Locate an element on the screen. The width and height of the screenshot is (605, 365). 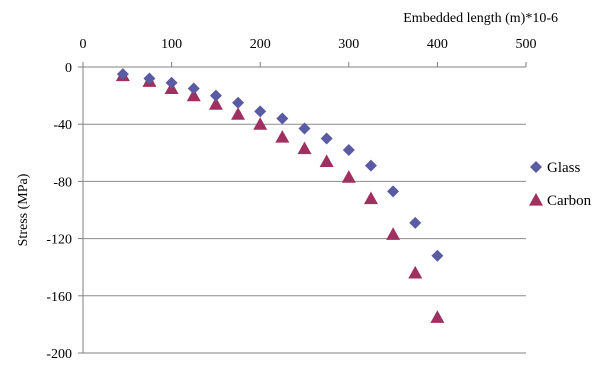
x-axis-title: Embedded length (m)*10-6 is located at coordinates (480, 18).